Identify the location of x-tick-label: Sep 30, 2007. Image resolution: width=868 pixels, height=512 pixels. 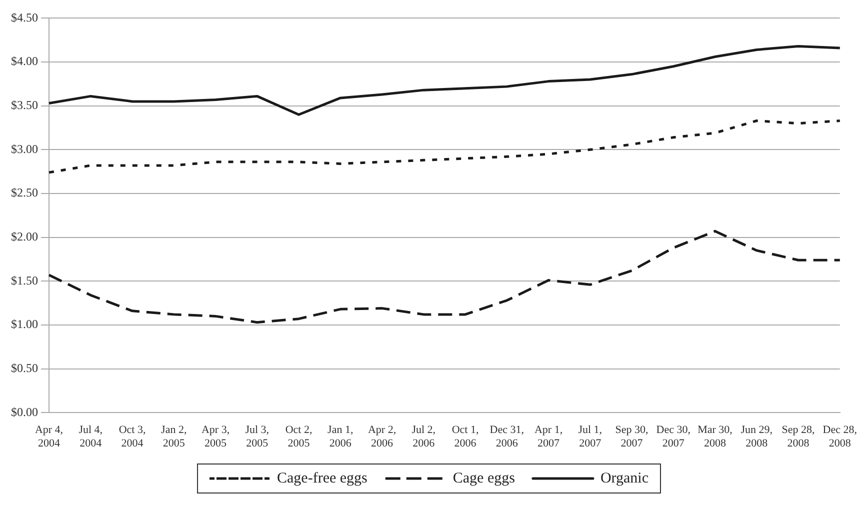
(632, 437).